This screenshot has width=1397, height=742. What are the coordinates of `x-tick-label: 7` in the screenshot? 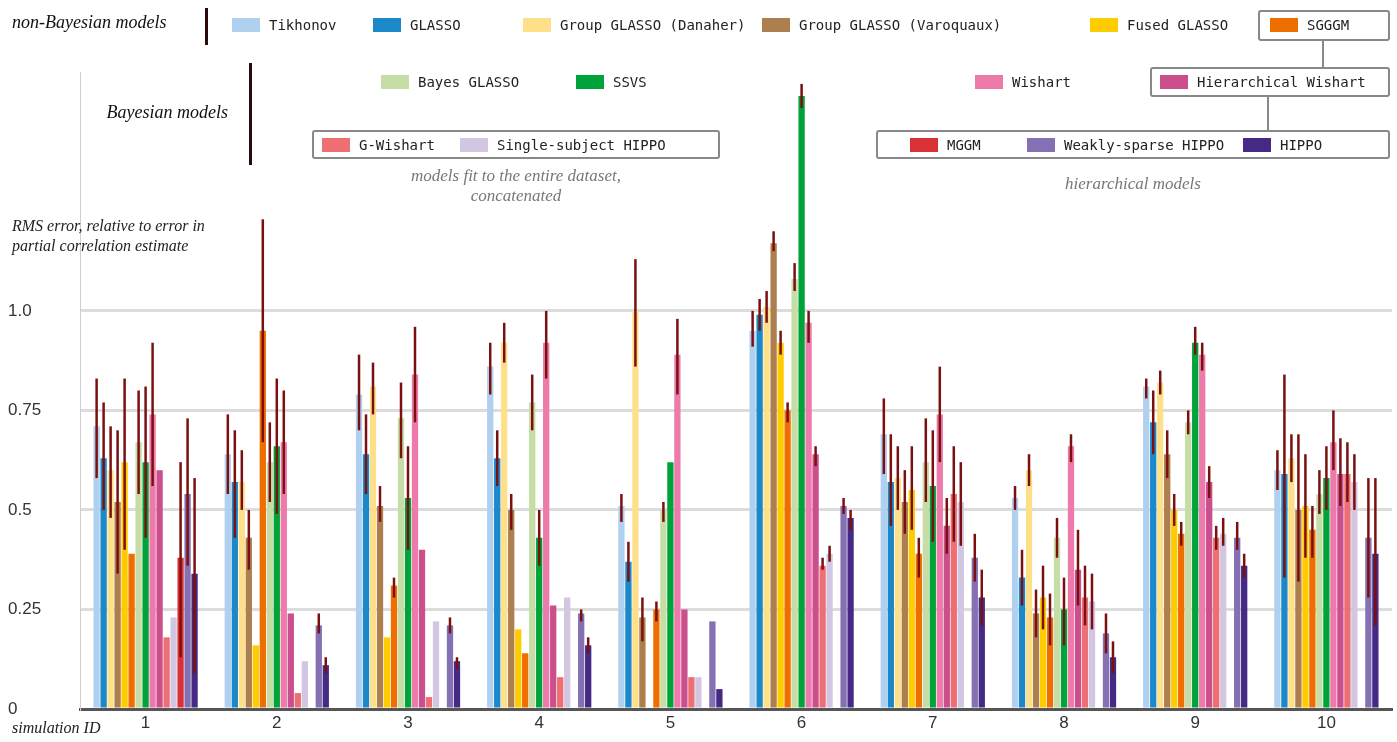 It's located at (933, 722).